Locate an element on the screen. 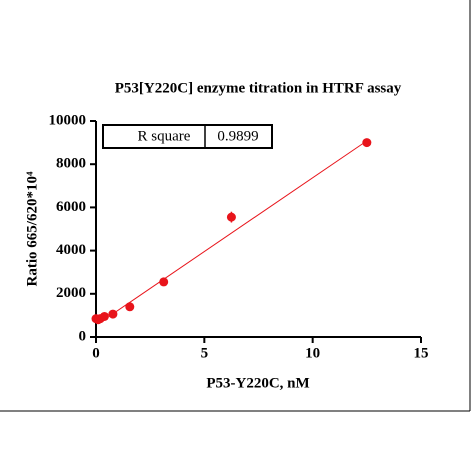 This screenshot has width=476, height=476. x-axis-label: P53-Y220C, nM is located at coordinates (257, 383).